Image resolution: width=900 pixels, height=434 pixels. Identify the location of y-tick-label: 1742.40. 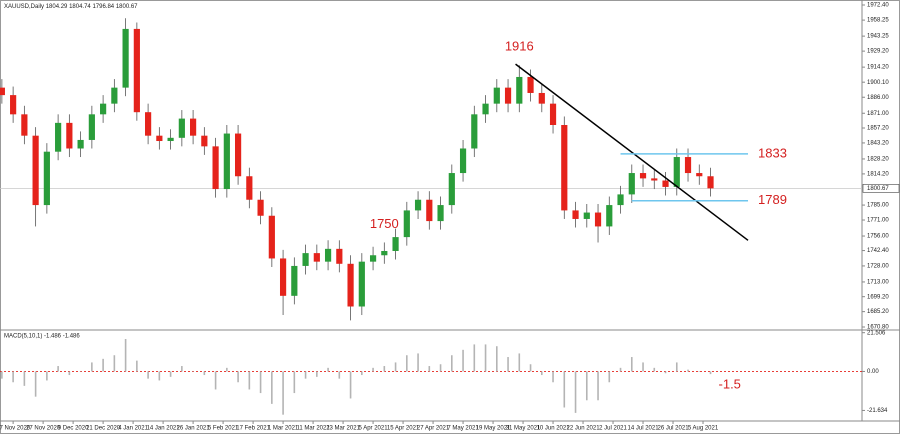
(878, 251).